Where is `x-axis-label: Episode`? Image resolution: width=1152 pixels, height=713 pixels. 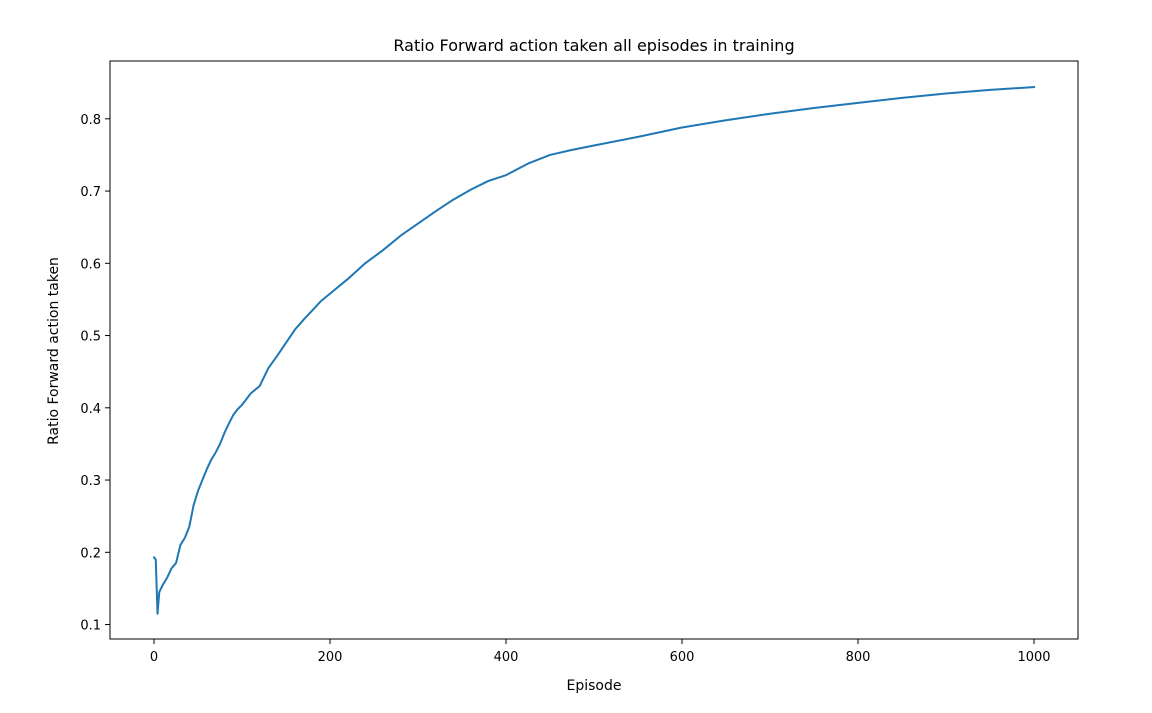
x-axis-label: Episode is located at coordinates (594, 686).